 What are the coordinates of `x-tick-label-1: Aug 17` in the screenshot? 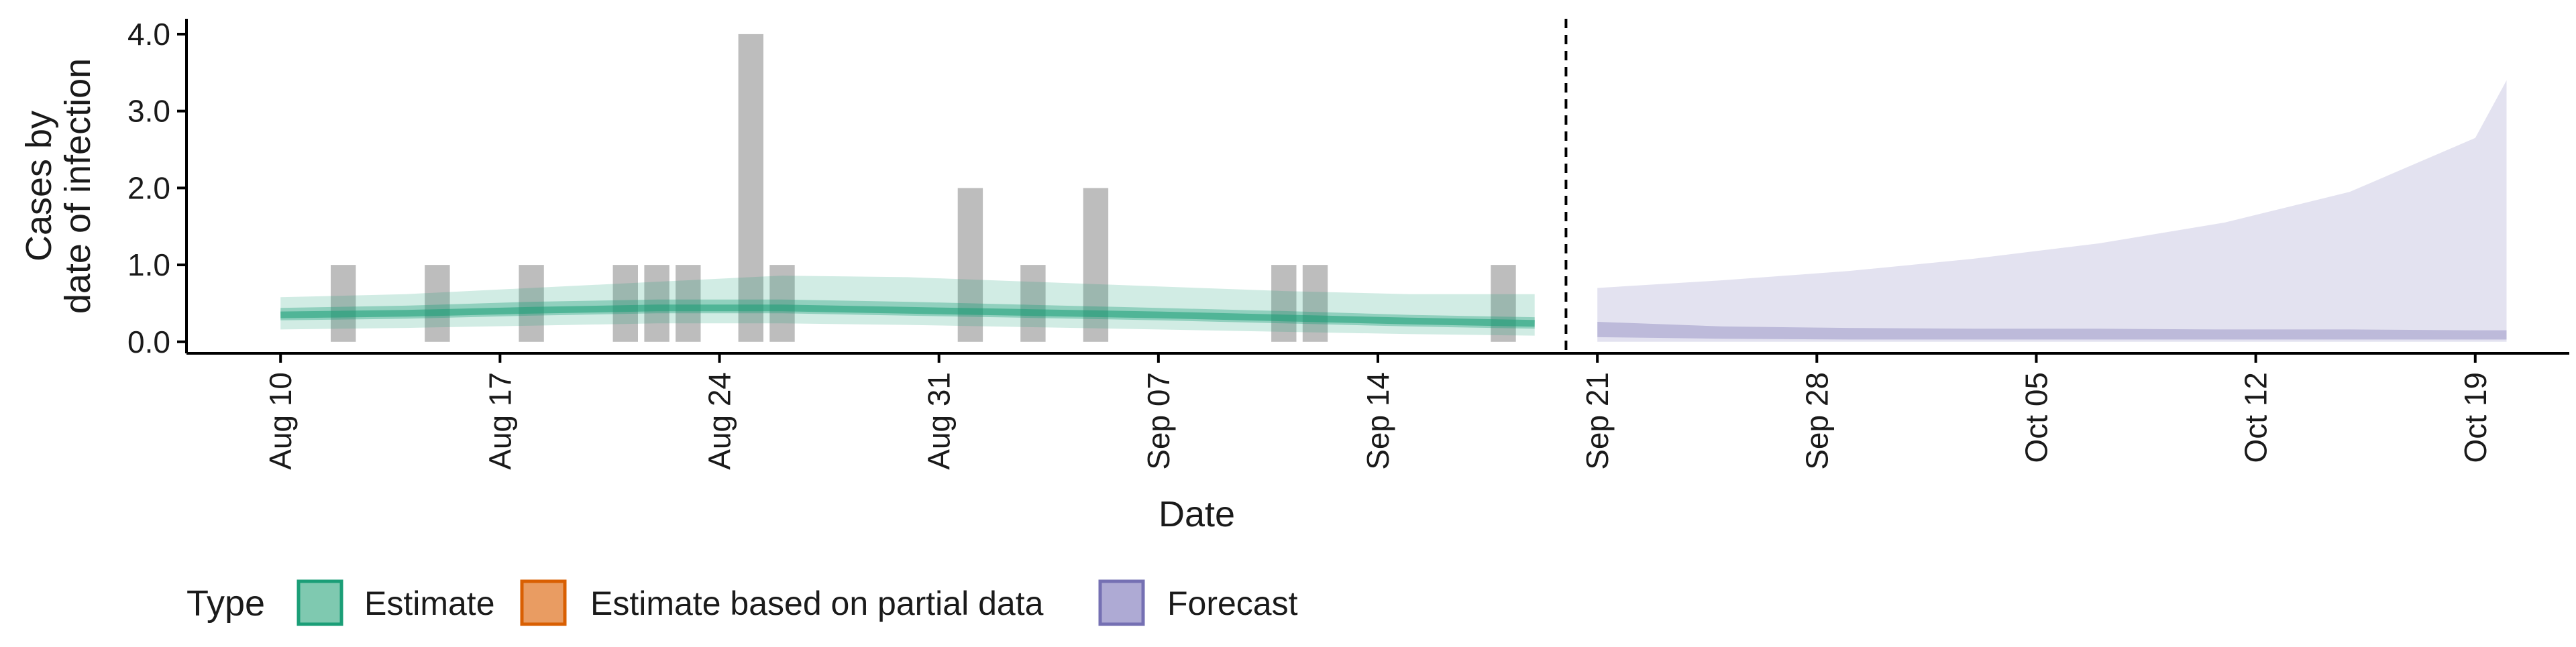 It's located at (499, 421).